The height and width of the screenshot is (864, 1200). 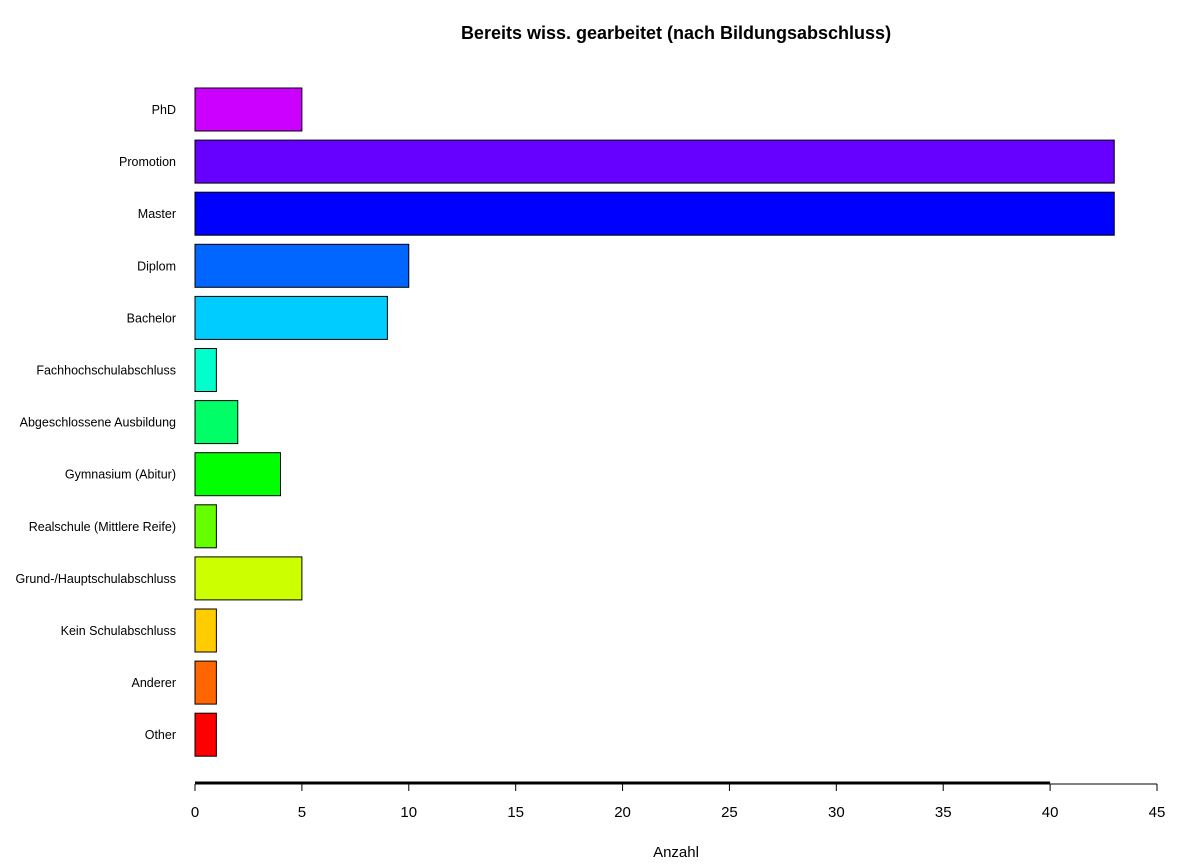 What do you see at coordinates (205, 526) in the screenshot?
I see `bar-realschule-mittlere-reife` at bounding box center [205, 526].